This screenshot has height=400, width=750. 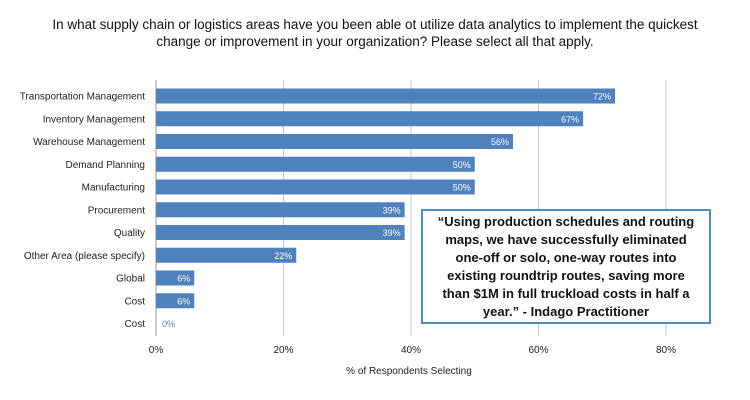 I want to click on category-label: Quality, so click(x=129, y=233).